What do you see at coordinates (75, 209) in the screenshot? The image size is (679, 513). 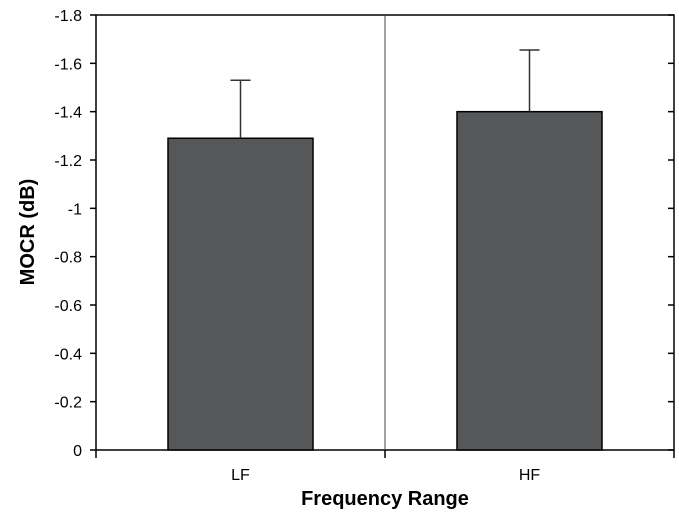 I see `y-tick-label: -1` at bounding box center [75, 209].